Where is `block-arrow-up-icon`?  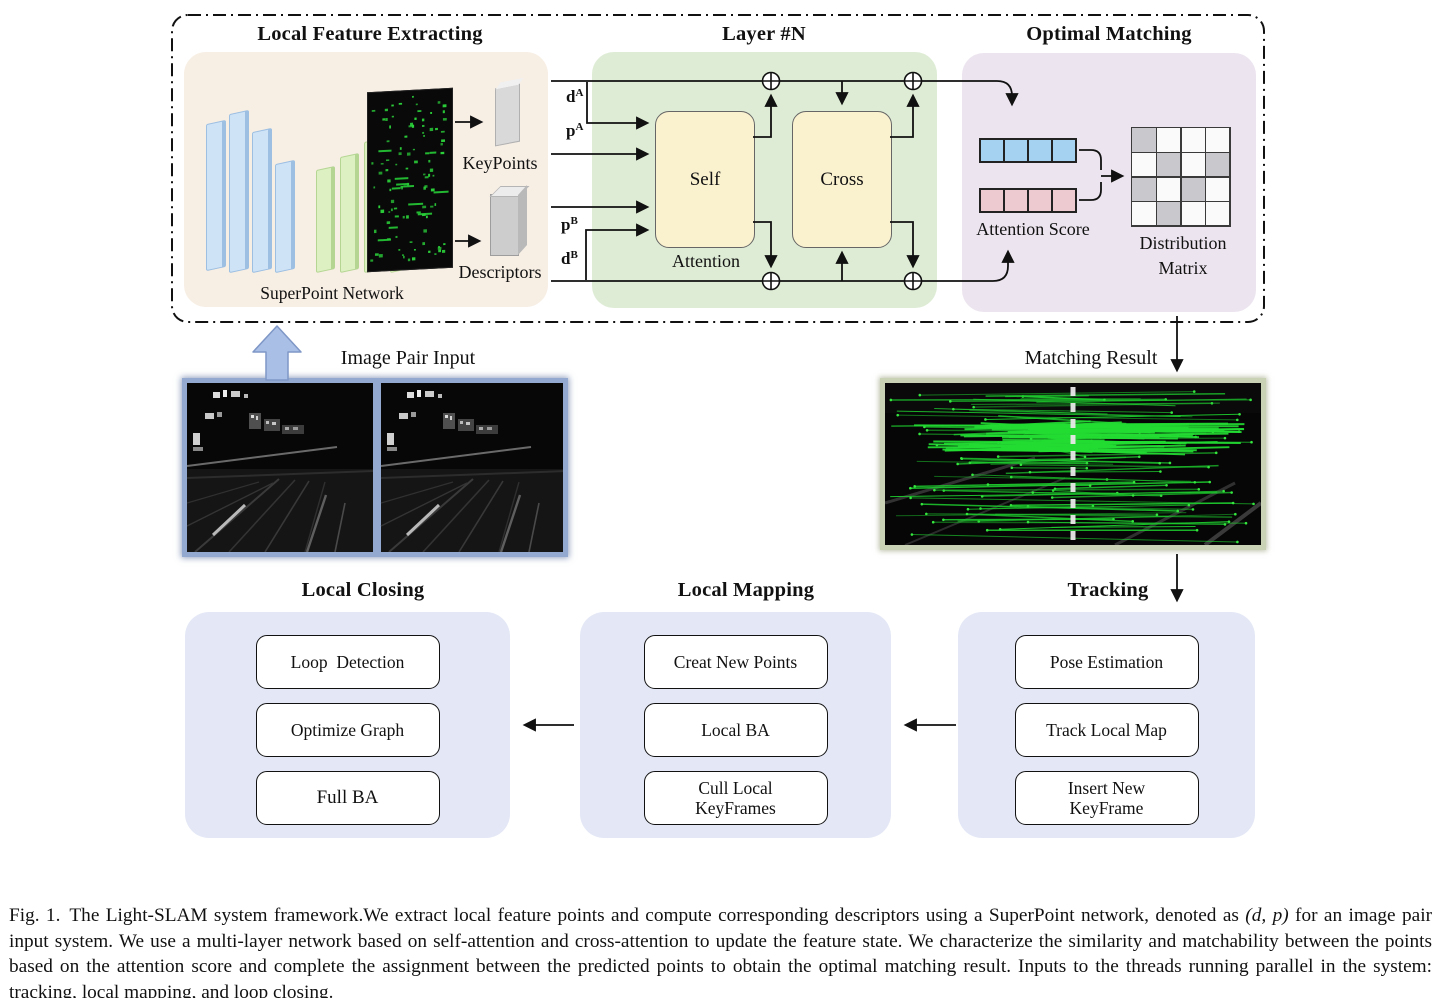 block-arrow-up-icon is located at coordinates (277, 353).